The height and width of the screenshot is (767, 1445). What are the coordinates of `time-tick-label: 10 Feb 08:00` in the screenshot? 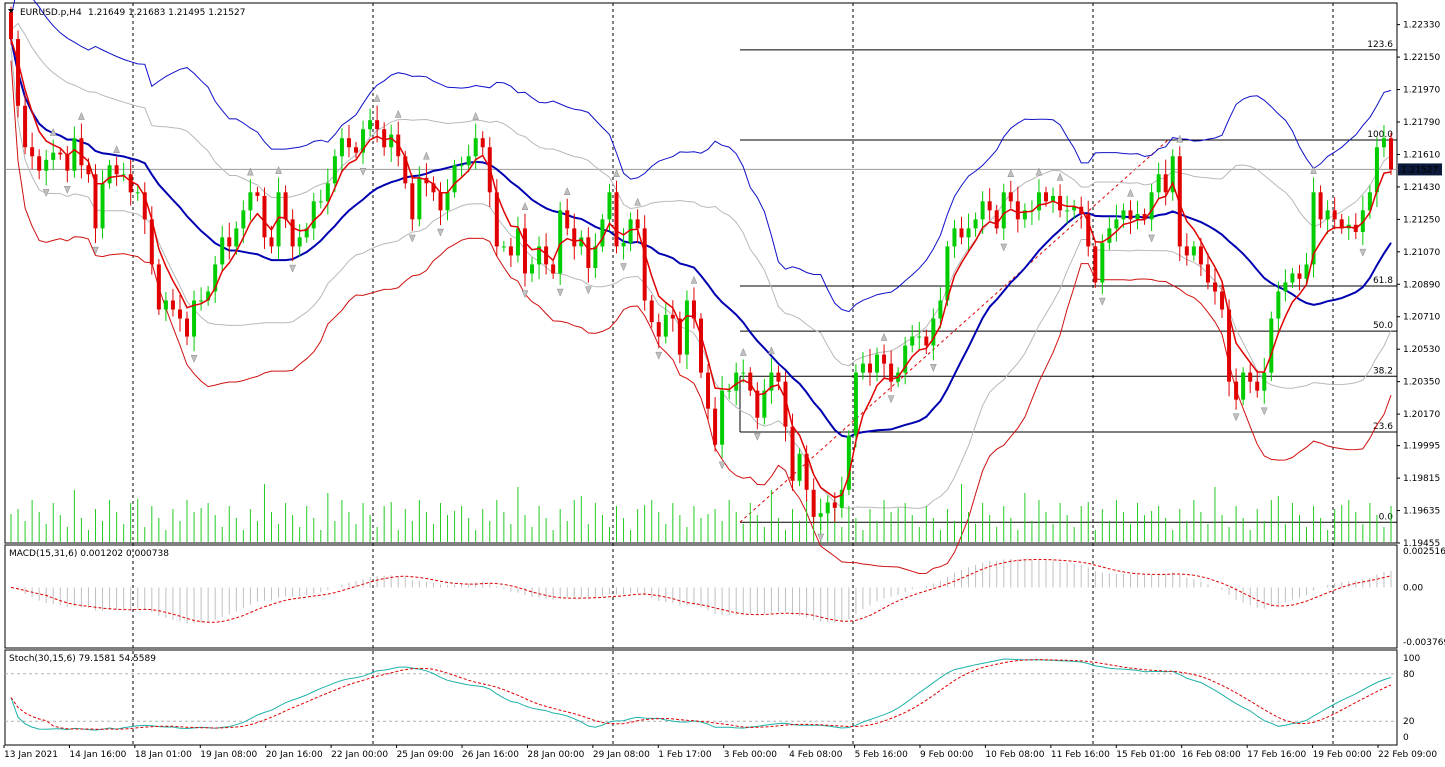 It's located at (1014, 755).